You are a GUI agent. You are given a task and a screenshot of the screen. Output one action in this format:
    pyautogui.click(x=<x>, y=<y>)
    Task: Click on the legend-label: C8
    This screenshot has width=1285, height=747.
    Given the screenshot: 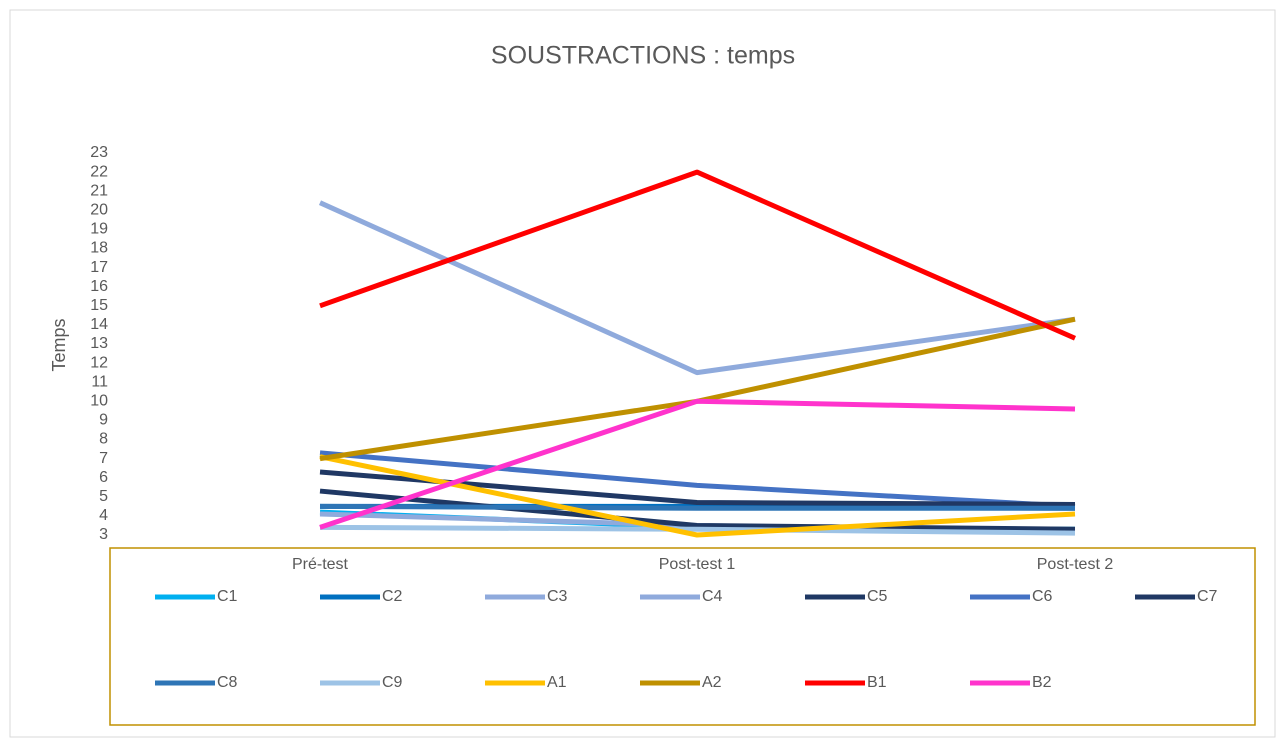 What is the action you would take?
    pyautogui.click(x=227, y=682)
    